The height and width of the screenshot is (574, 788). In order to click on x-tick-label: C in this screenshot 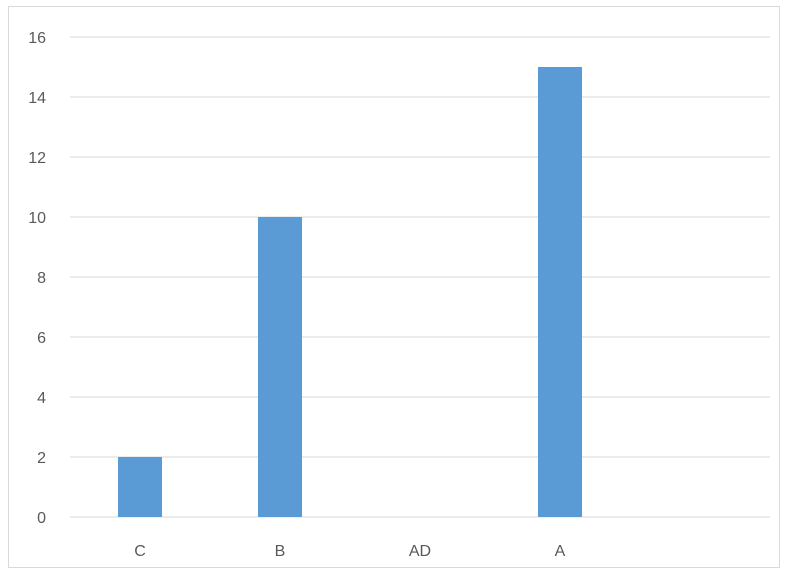, I will do `click(140, 551)`.